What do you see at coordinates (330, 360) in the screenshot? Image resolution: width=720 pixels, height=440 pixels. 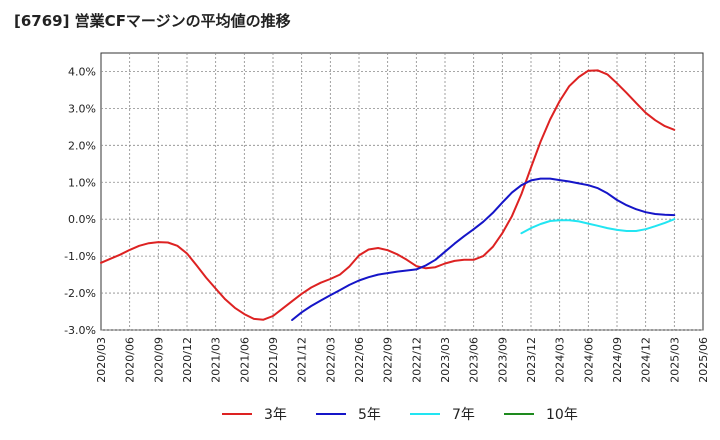 I see `x-tick-label: 2022/03` at bounding box center [330, 360].